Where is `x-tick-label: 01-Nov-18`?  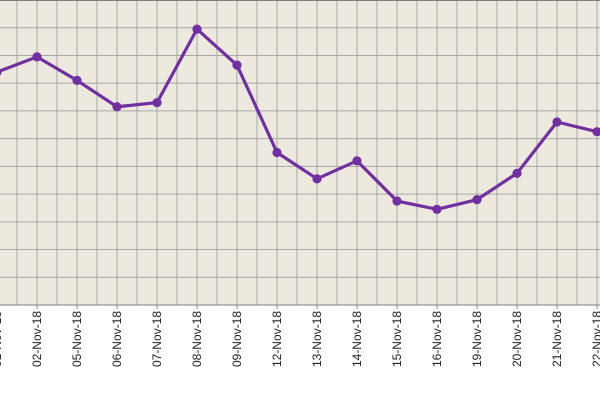 x-tick-label: 01-Nov-18 is located at coordinates (2, 339).